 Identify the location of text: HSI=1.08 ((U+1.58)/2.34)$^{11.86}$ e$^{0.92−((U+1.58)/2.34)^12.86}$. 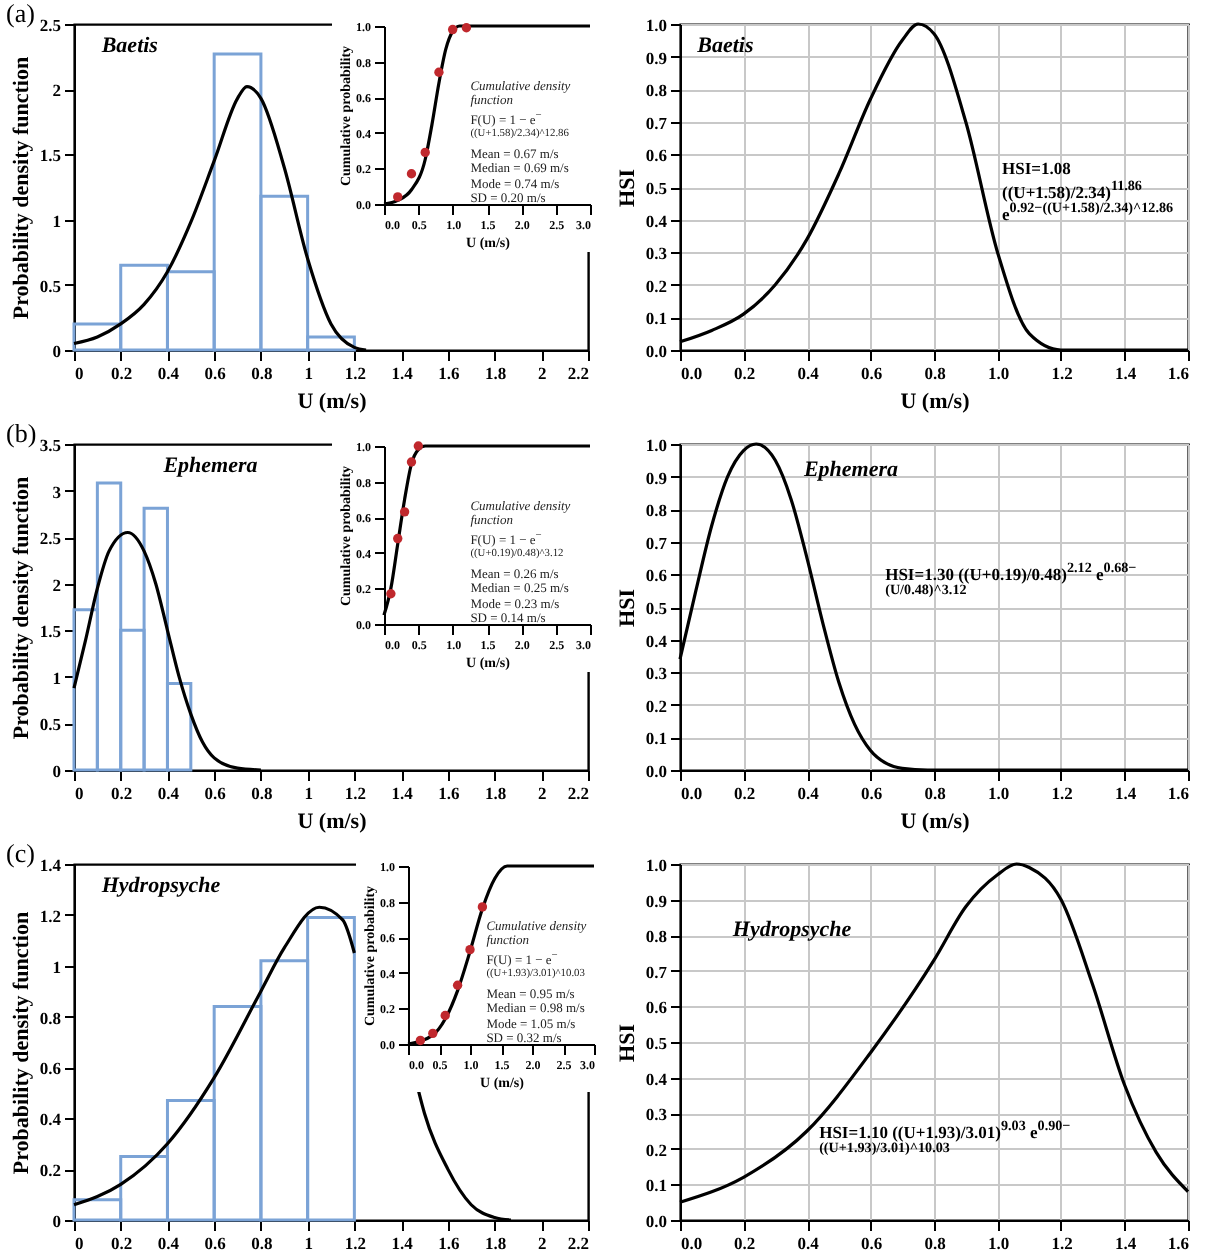
(1088, 191).